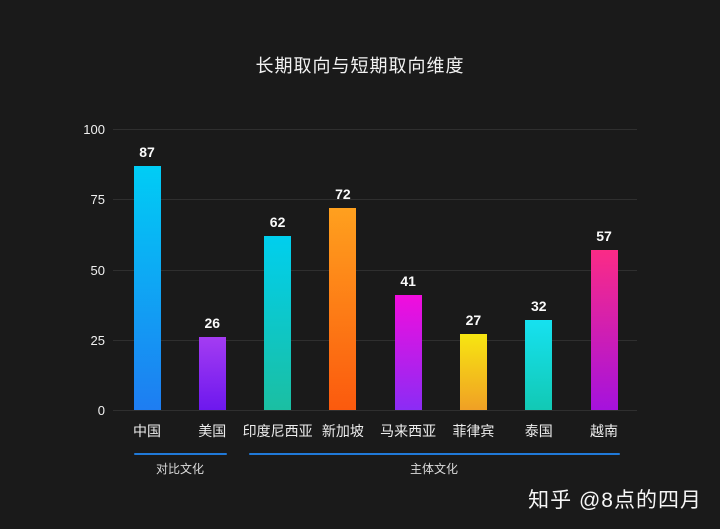 The height and width of the screenshot is (529, 720). I want to click on watermark-zhihu-credit: 知乎 @8点的四月, so click(615, 500).